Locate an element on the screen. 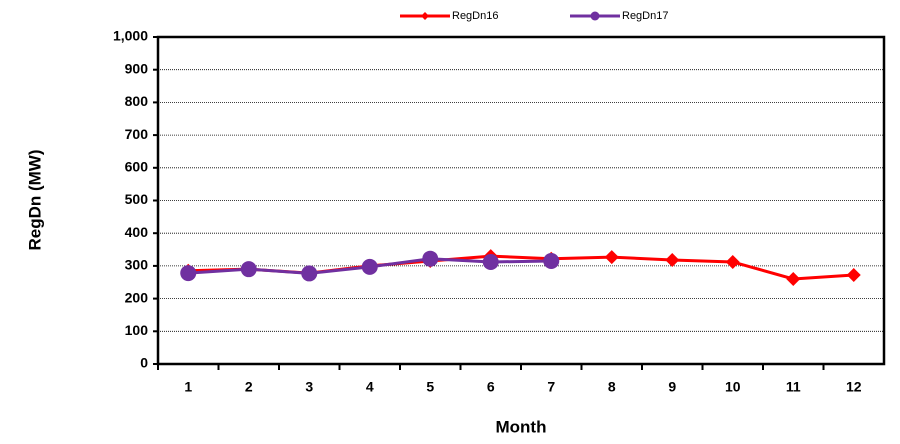  y-tick-label: 1,000 is located at coordinates (130, 36).